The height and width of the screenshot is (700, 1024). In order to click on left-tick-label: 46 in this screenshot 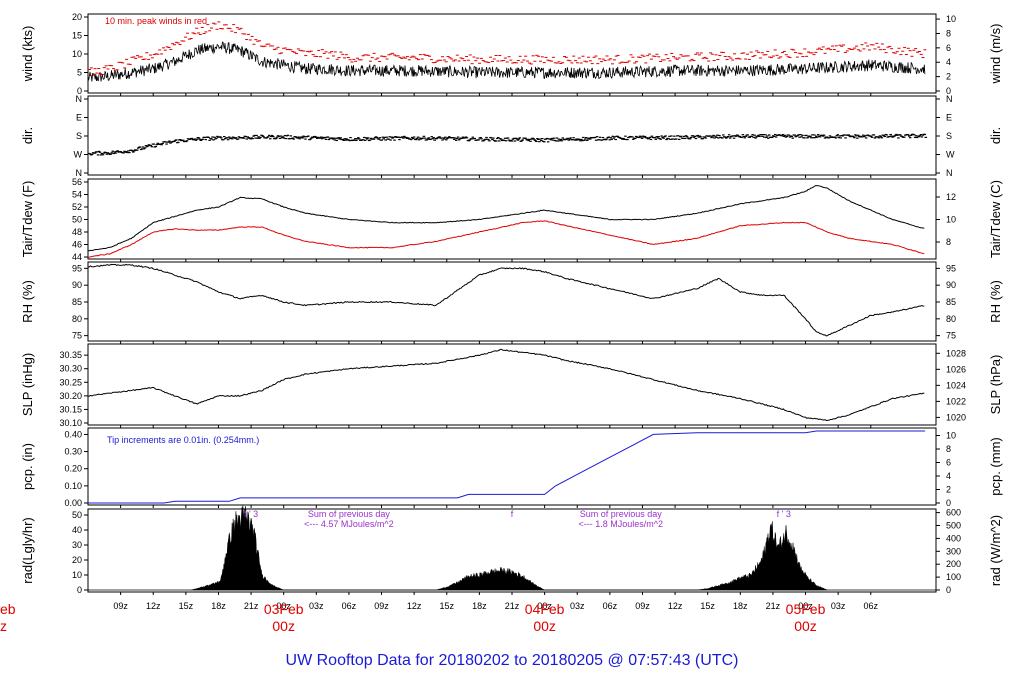, I will do `click(77, 245)`.